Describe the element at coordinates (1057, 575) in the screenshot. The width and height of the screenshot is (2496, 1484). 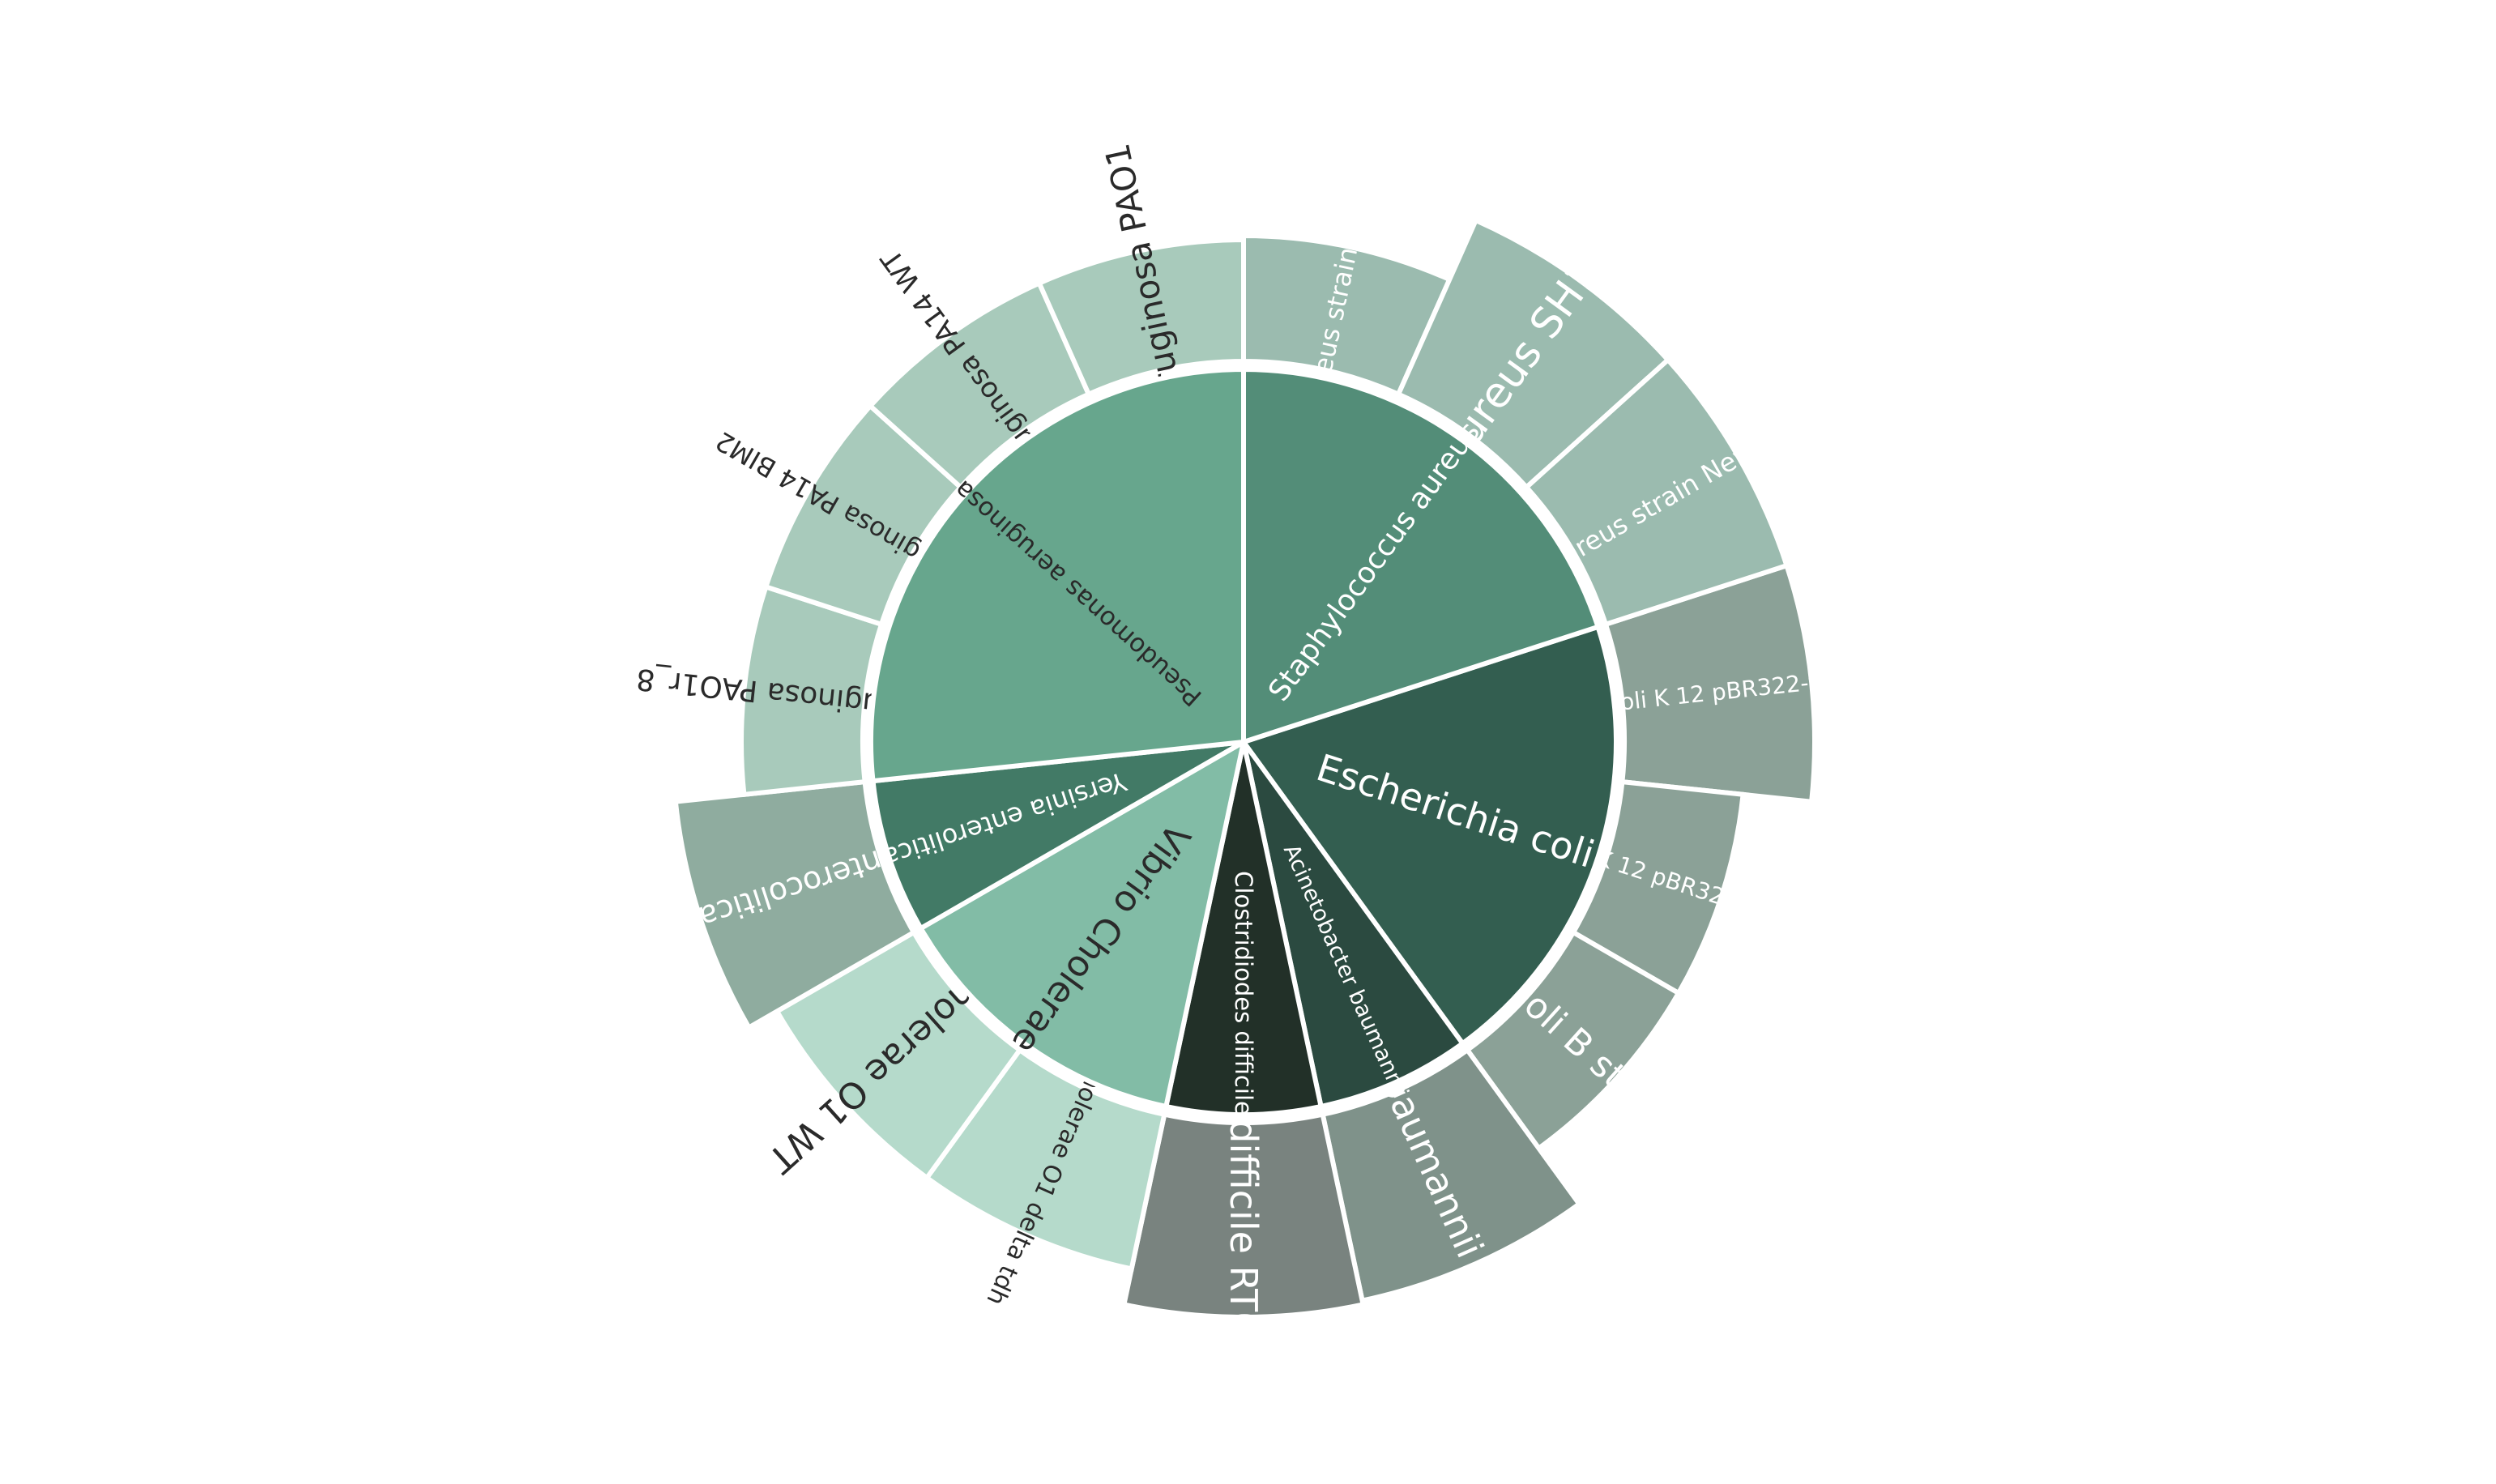
I see `inner-segment-pseudomonas-aeruginosa` at that location.